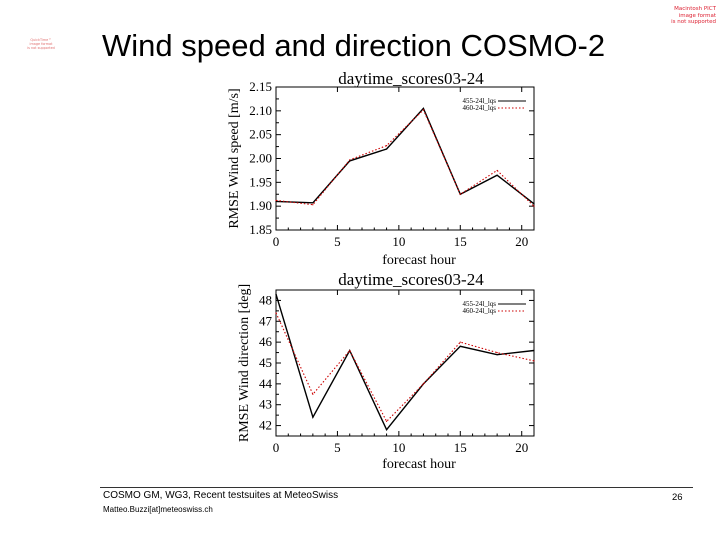  I want to click on page-number: 26, so click(677, 497).